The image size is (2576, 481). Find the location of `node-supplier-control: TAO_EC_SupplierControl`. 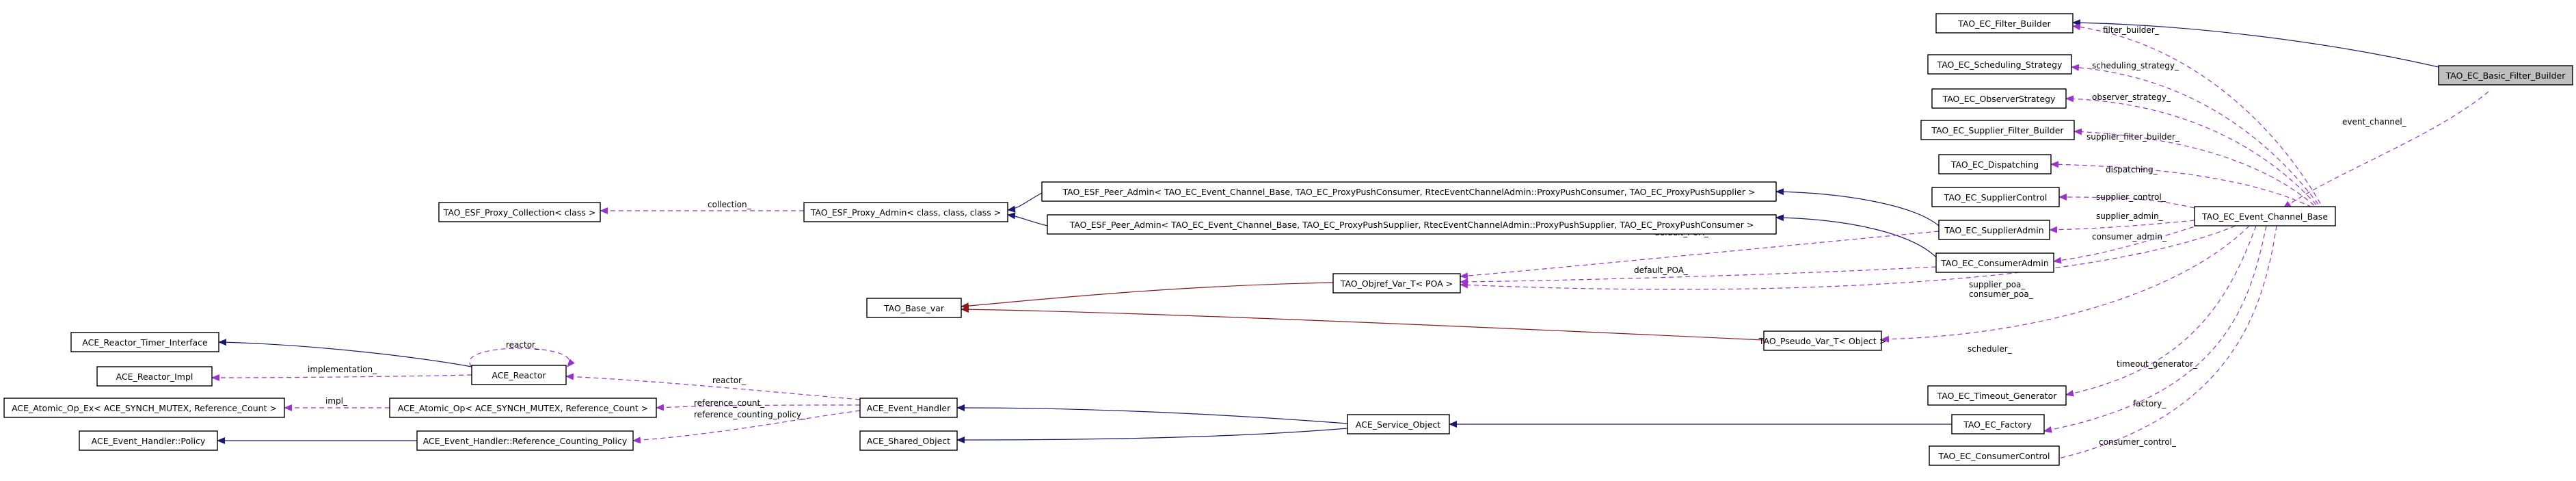

node-supplier-control: TAO_EC_SupplierControl is located at coordinates (1995, 197).